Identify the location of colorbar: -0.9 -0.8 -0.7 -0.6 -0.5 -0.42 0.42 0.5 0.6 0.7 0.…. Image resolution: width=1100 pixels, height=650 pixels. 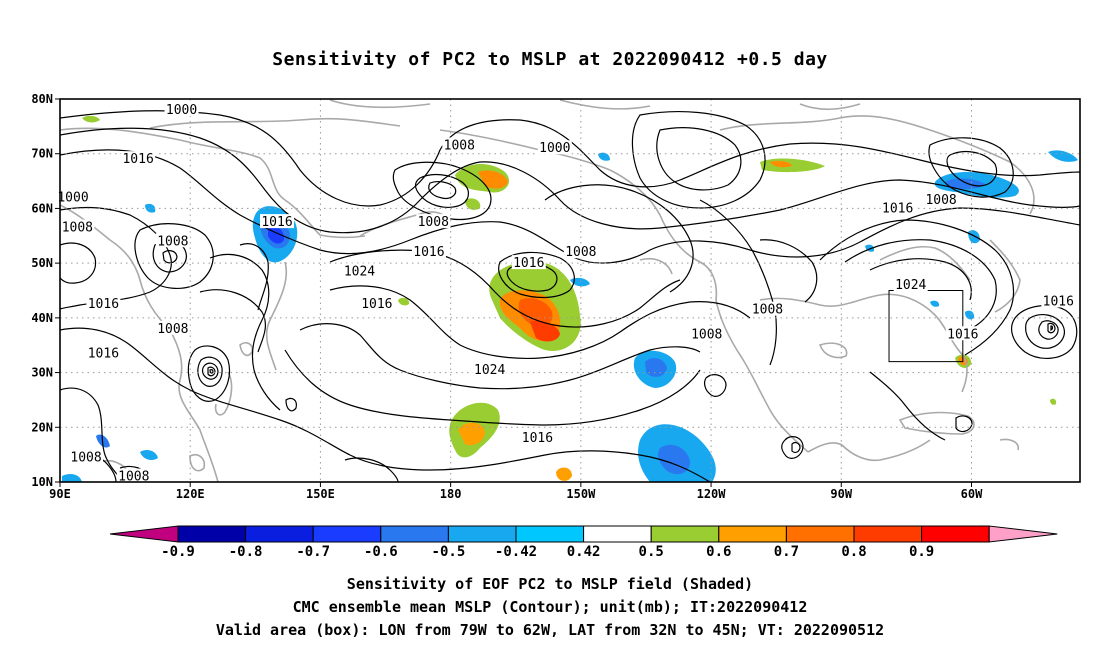
(583, 542).